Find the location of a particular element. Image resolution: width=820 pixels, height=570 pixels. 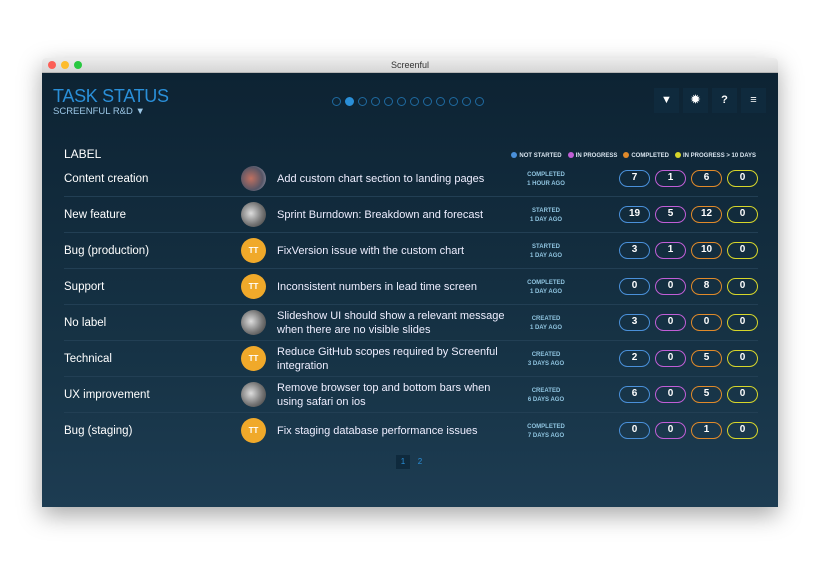

task-text: Sprint Burndown: Breakdown and forecast is located at coordinates (380, 215).